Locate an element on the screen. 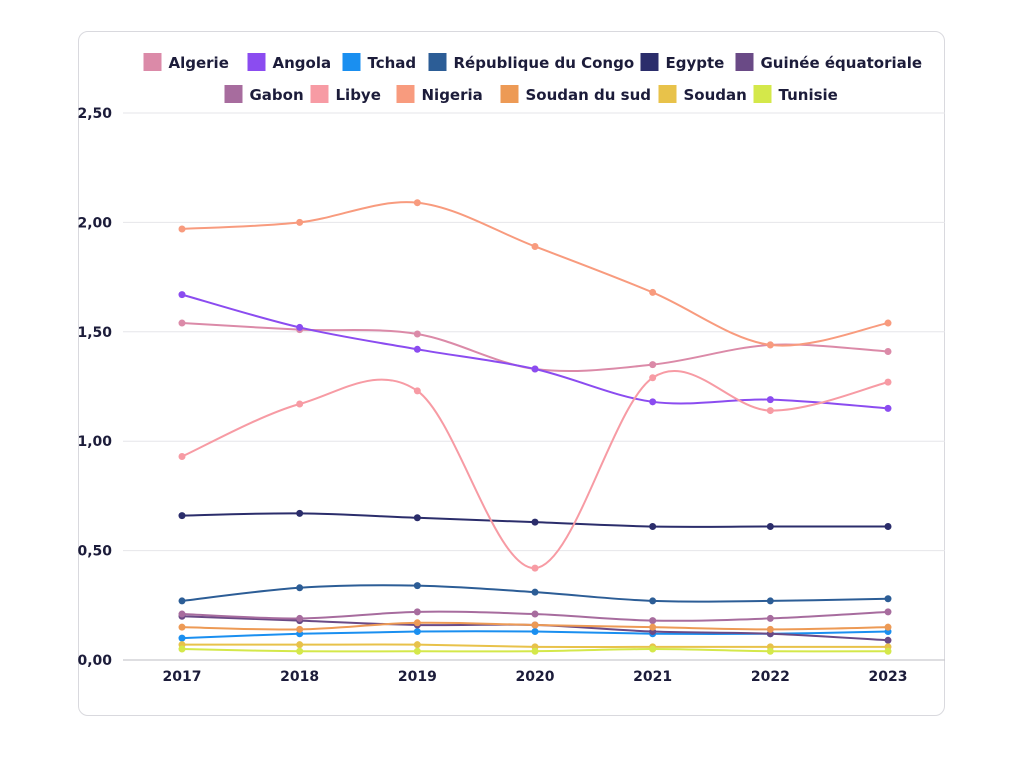 The height and width of the screenshot is (768, 1024). legend-item-gabon: Gabon is located at coordinates (264, 94).